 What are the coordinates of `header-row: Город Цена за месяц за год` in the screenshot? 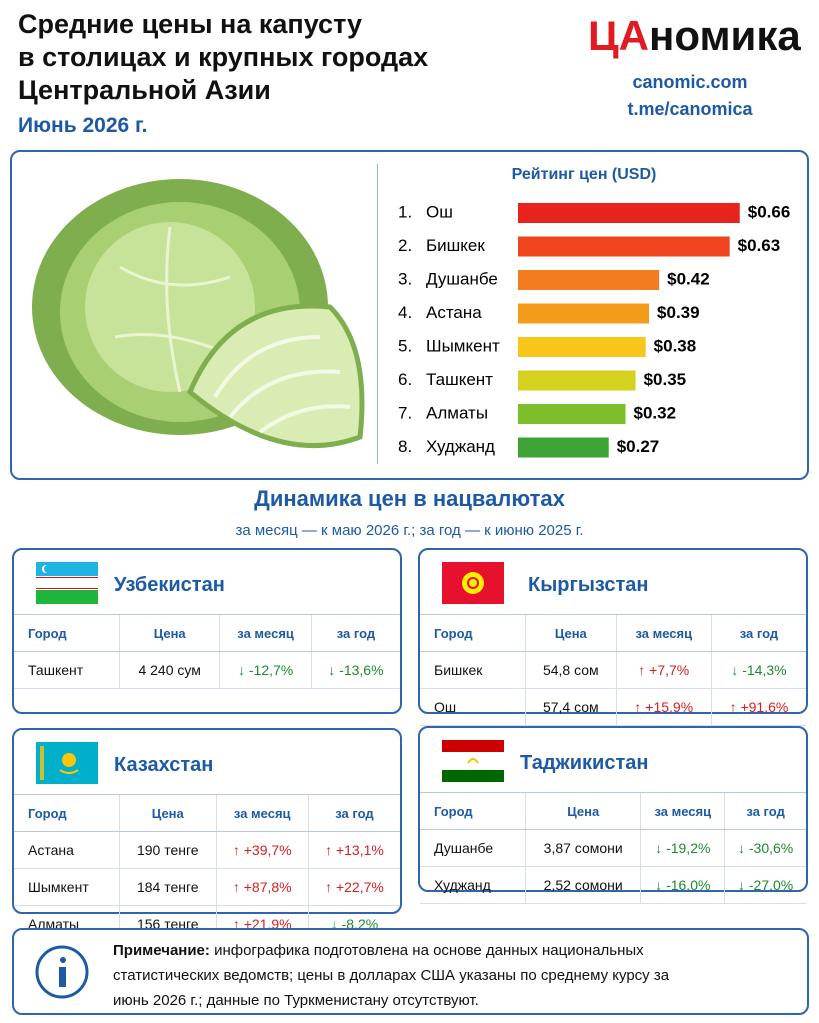 It's located at (613, 633).